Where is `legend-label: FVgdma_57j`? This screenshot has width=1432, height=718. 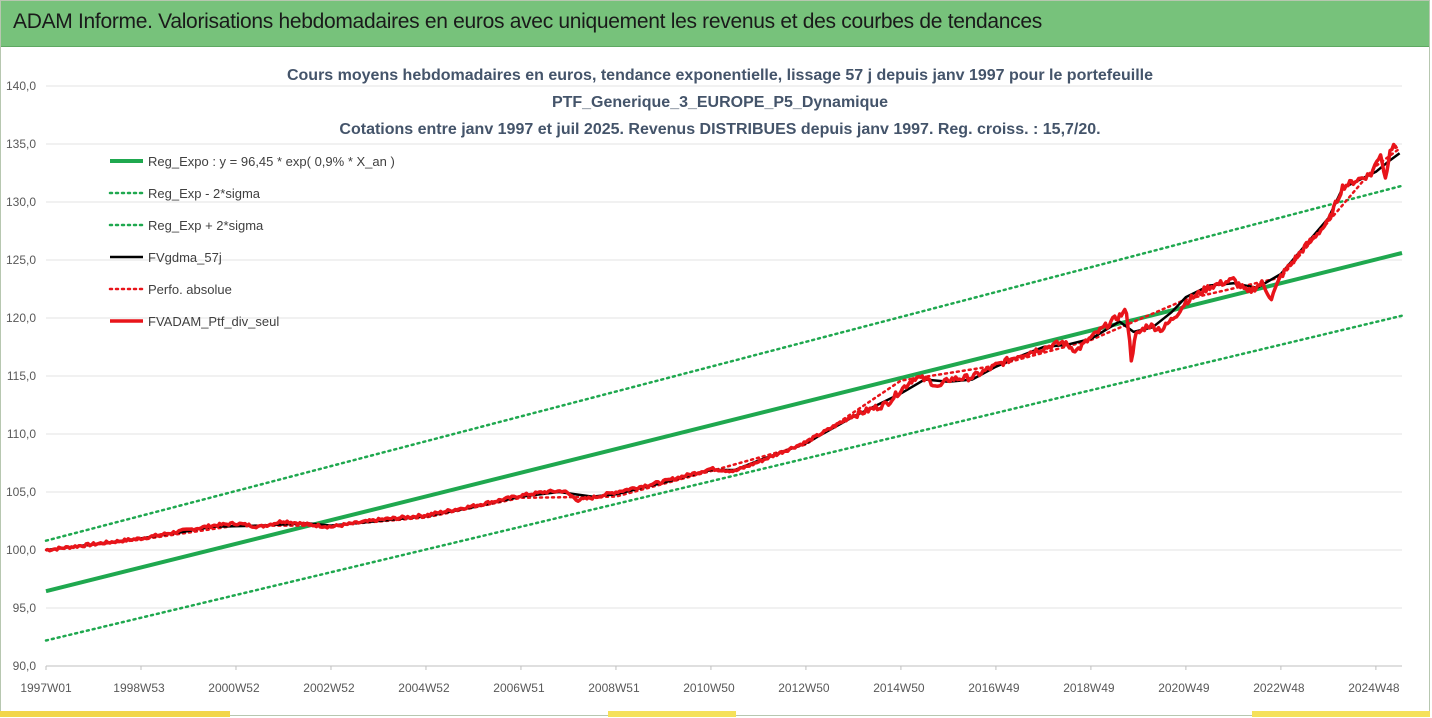 legend-label: FVgdma_57j is located at coordinates (185, 257).